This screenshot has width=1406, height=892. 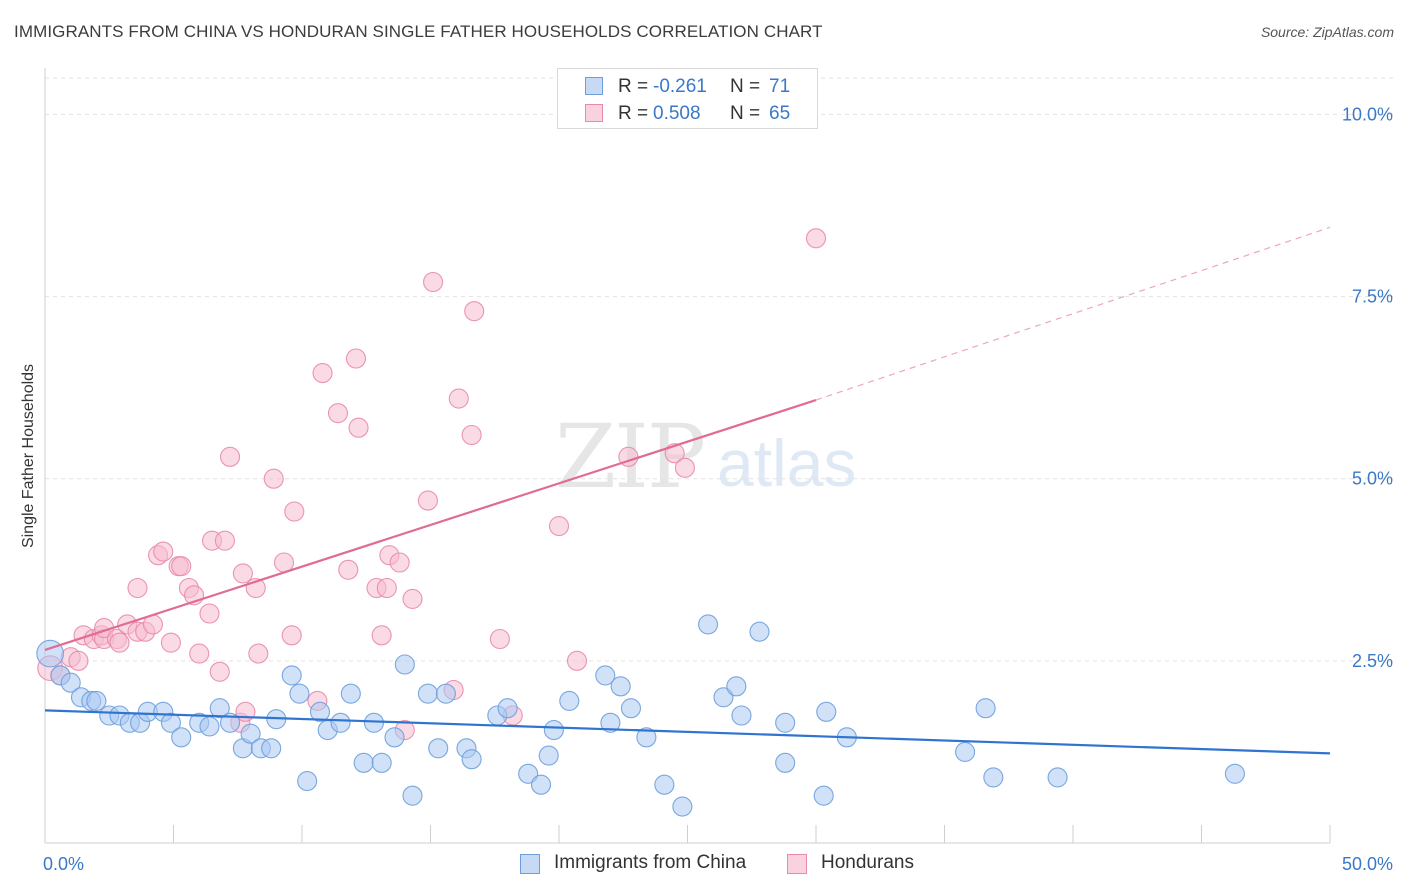 What do you see at coordinates (787, 463) in the screenshot?
I see `watermark-atlas: atlas` at bounding box center [787, 463].